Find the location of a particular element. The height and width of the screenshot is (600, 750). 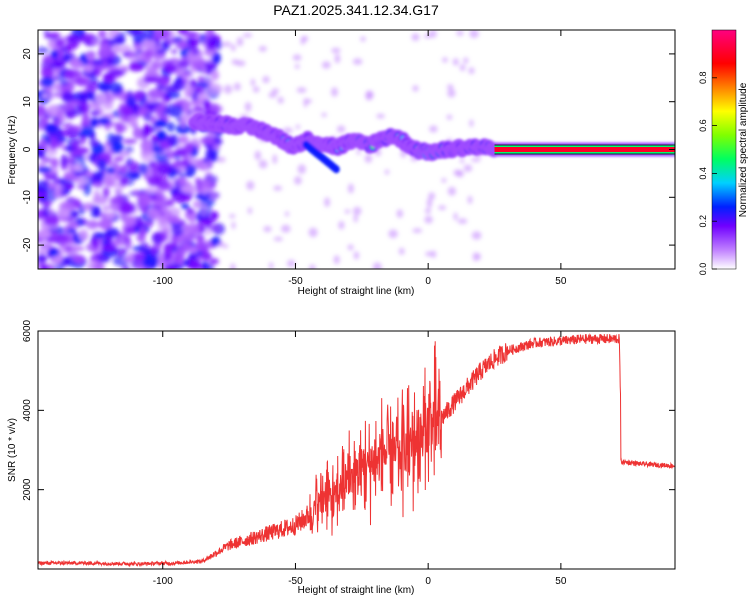

x-tick-label: -50 is located at coordinates (295, 581).